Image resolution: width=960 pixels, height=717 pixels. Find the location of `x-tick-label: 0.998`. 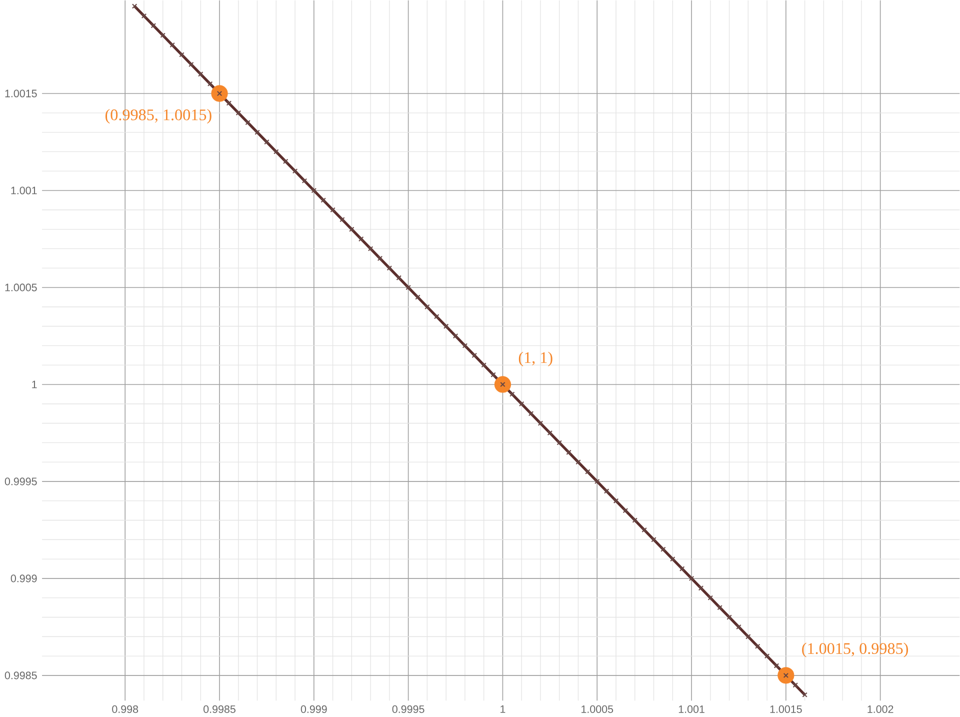

x-tick-label: 0.998 is located at coordinates (125, 709).